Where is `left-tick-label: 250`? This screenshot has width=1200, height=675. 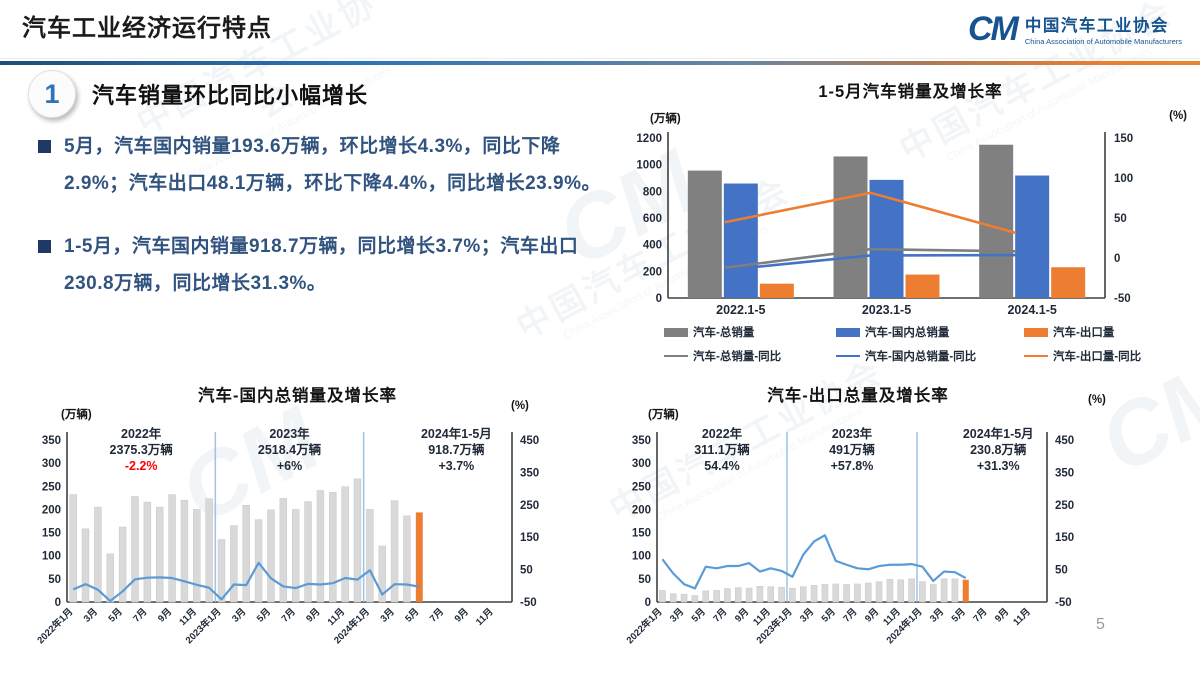 left-tick-label: 250 is located at coordinates (51, 487).